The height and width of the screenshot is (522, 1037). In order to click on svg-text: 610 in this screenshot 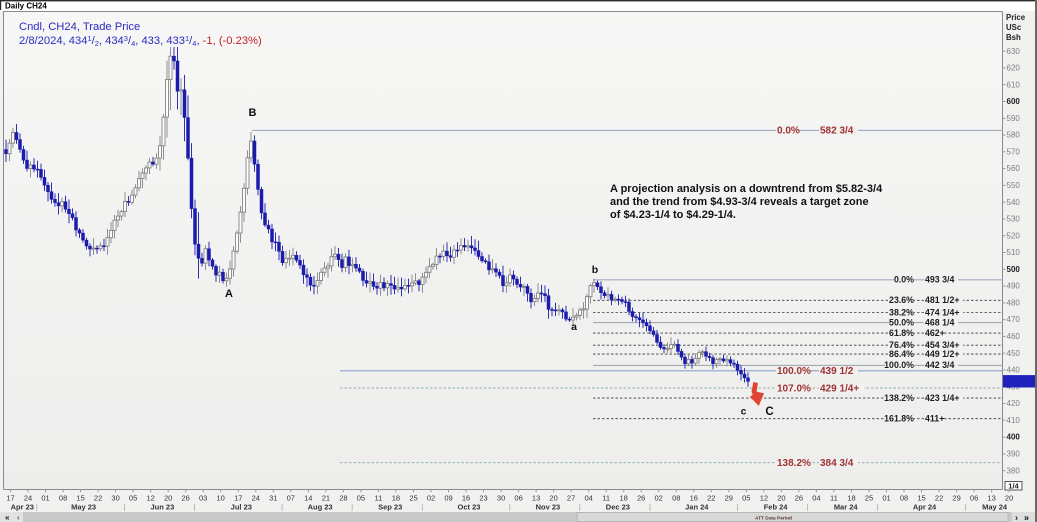, I will do `click(1014, 84)`.